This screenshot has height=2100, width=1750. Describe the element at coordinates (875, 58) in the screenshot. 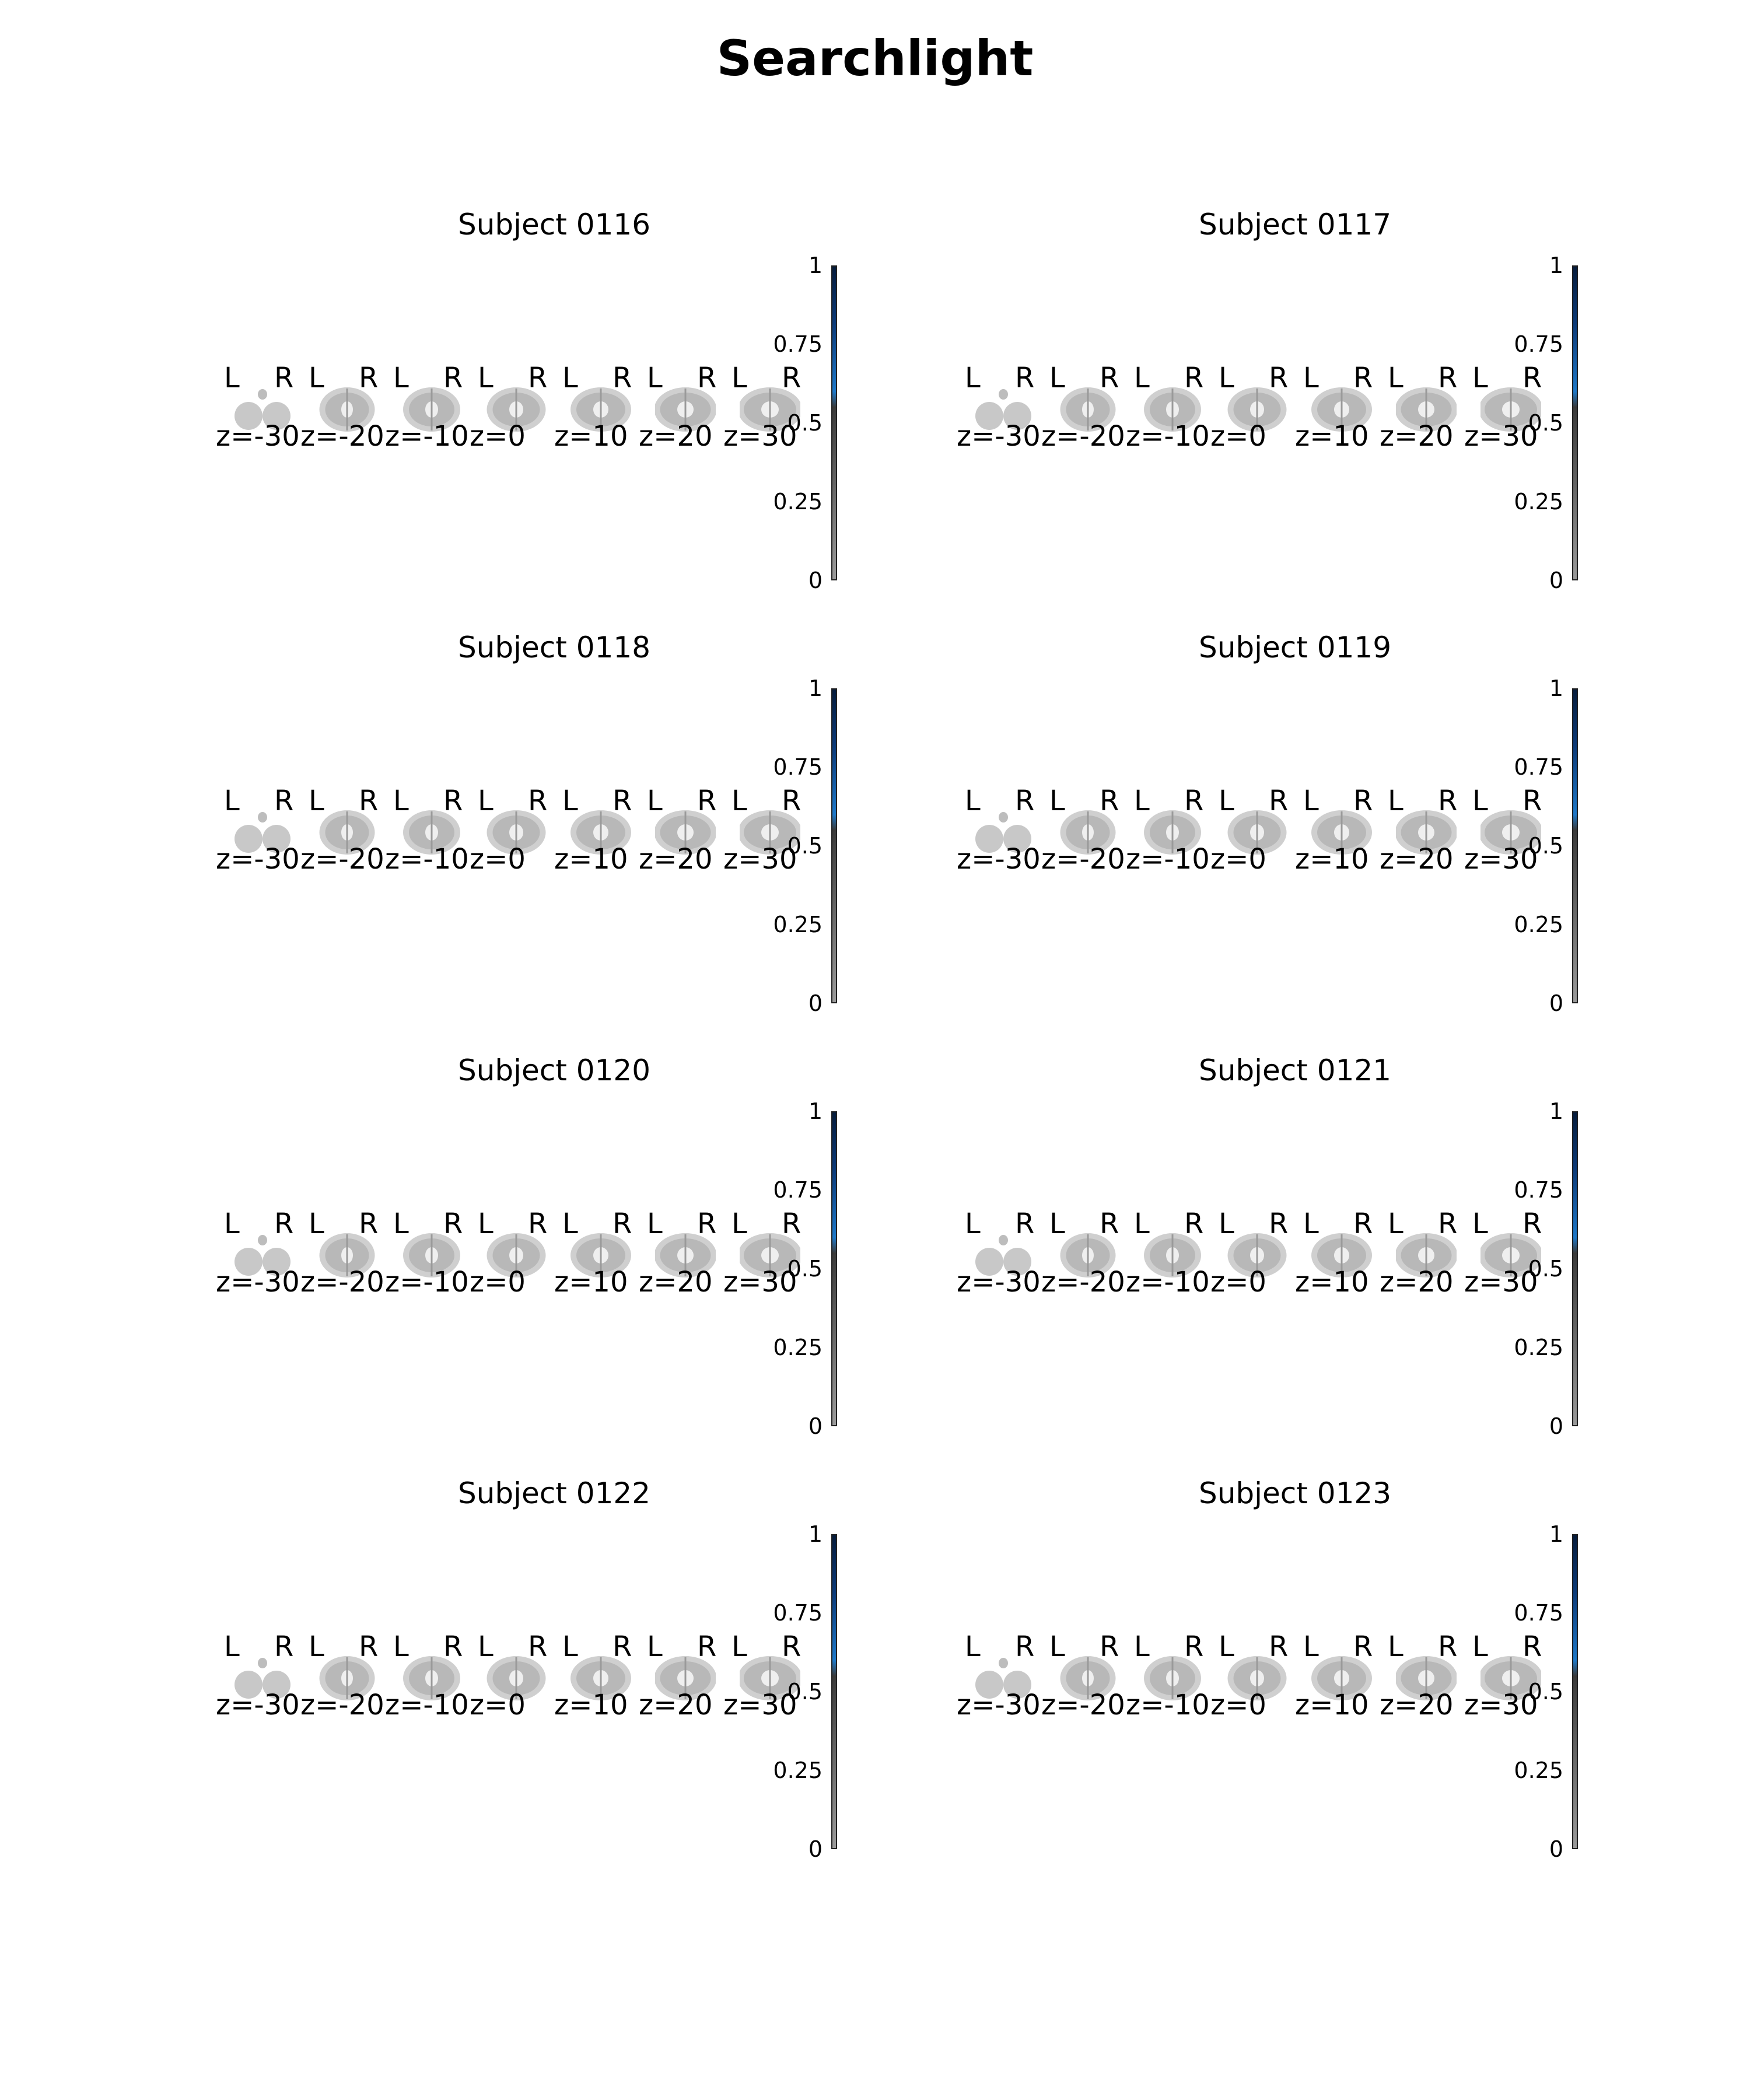

I see `figure-title: Searchlight` at that location.